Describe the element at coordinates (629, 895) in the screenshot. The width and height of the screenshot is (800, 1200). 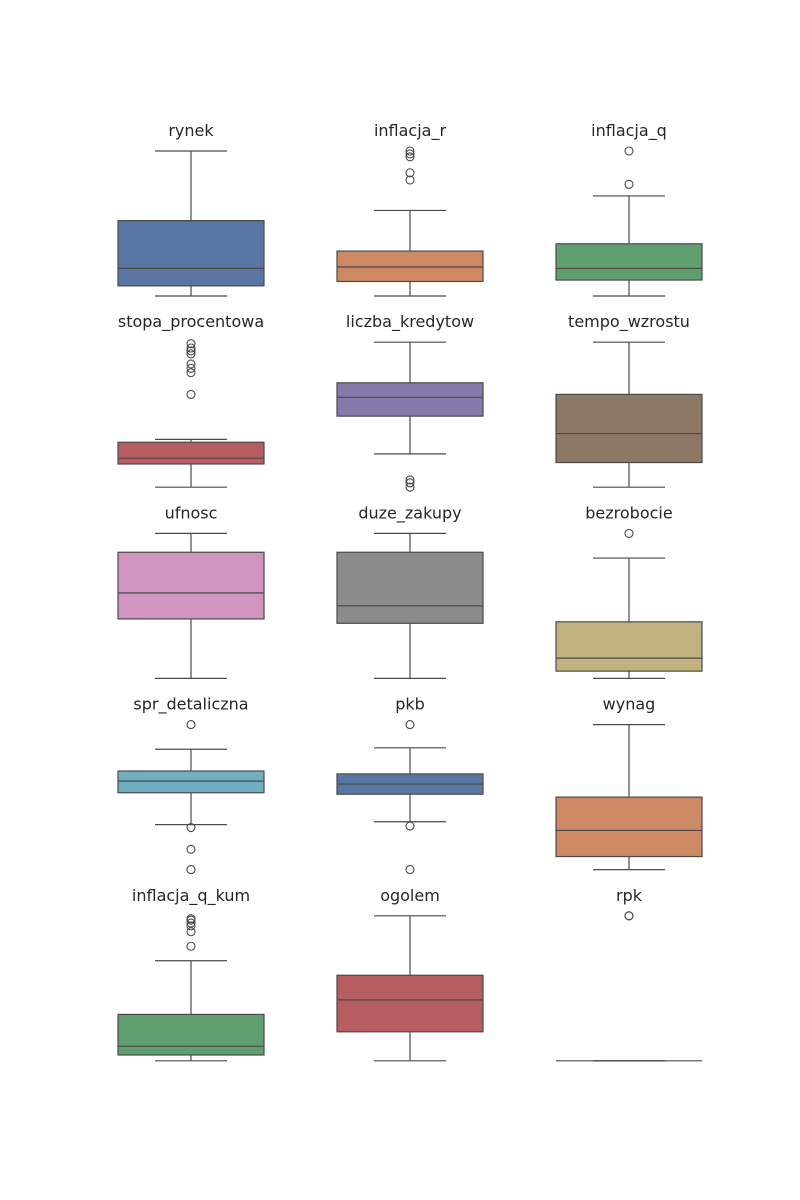
I see `panel-title: rpk` at that location.